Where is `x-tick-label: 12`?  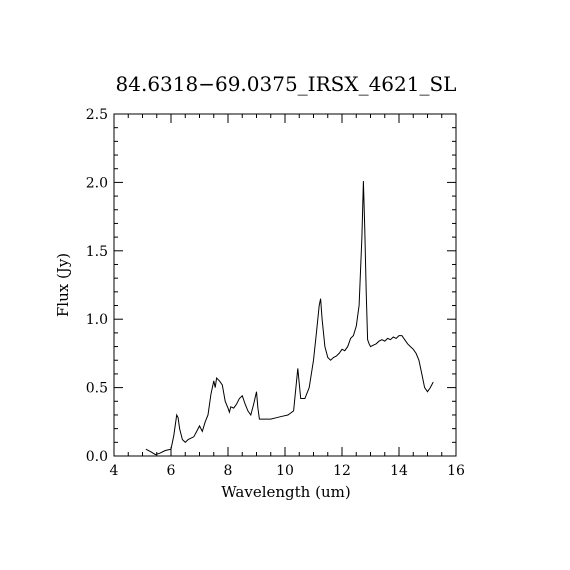 x-tick-label: 12 is located at coordinates (342, 471).